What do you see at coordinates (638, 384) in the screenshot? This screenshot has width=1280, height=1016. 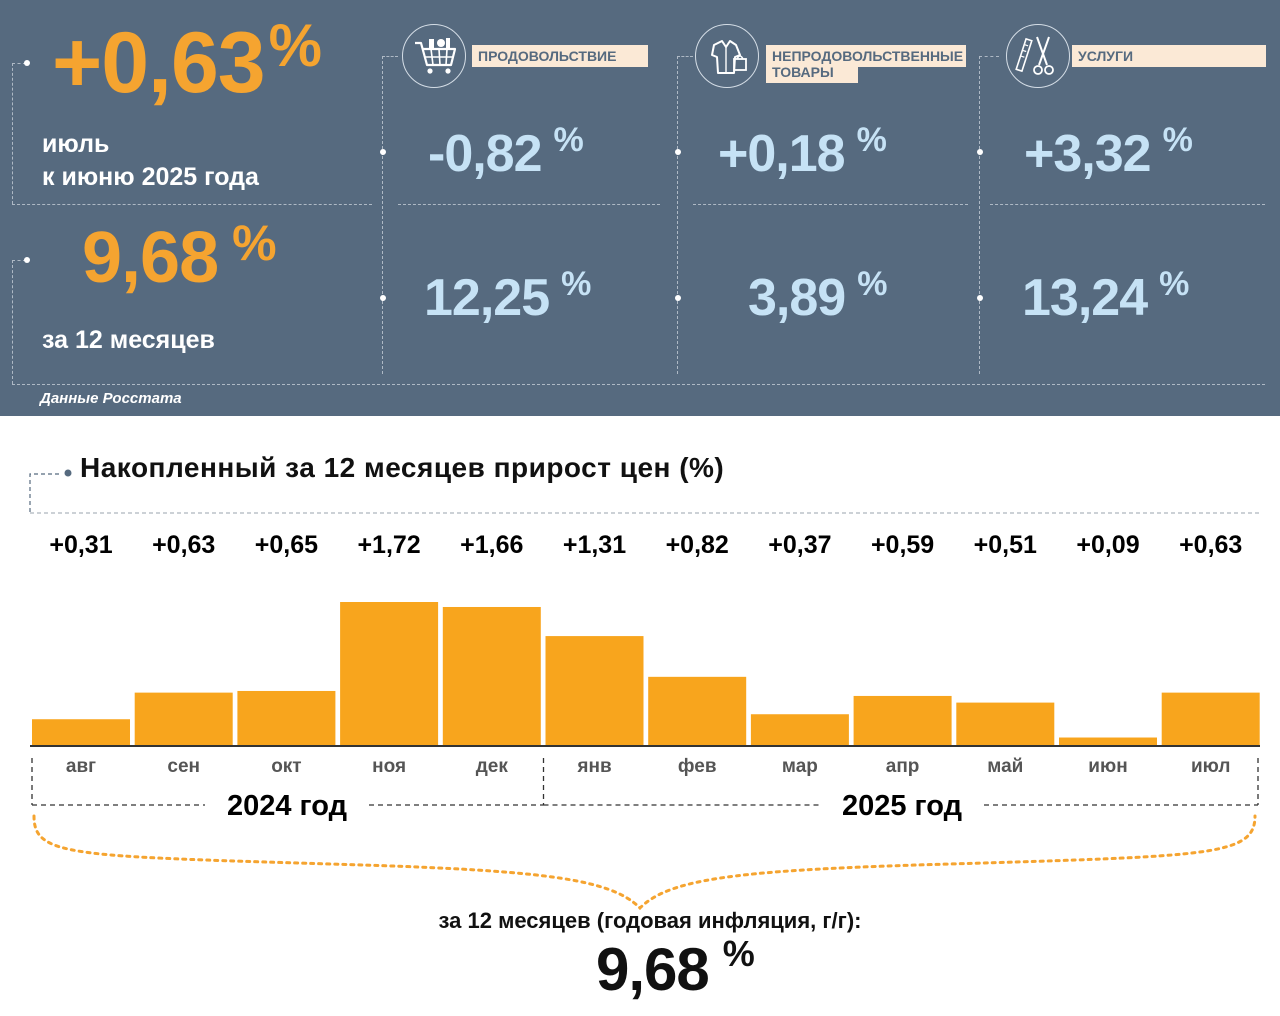 I see `bottom-divider` at bounding box center [638, 384].